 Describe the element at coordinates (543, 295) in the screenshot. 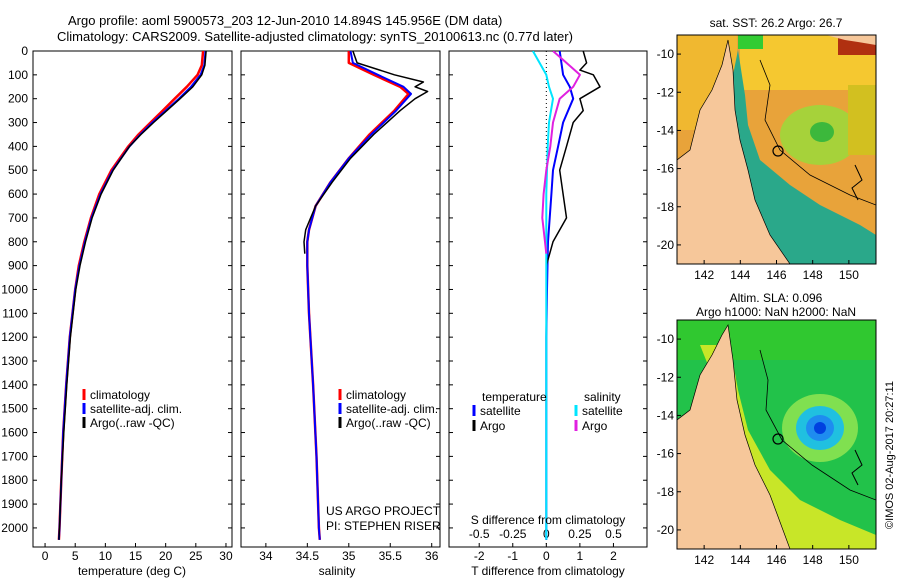

I see `series-line-s-satellite` at that location.